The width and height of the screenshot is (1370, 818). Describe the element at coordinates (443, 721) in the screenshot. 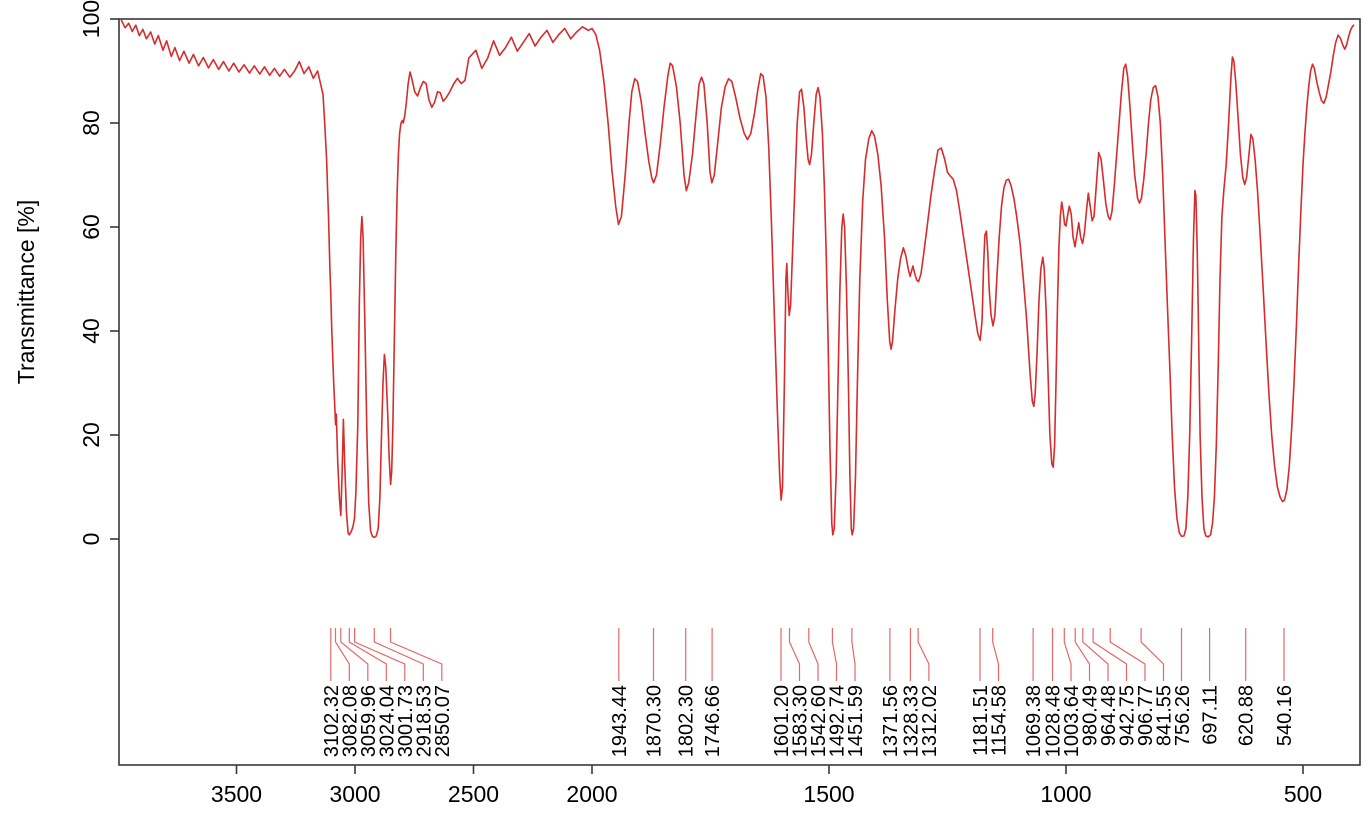

I see `peak-wavenumber-label: 2850.07` at that location.